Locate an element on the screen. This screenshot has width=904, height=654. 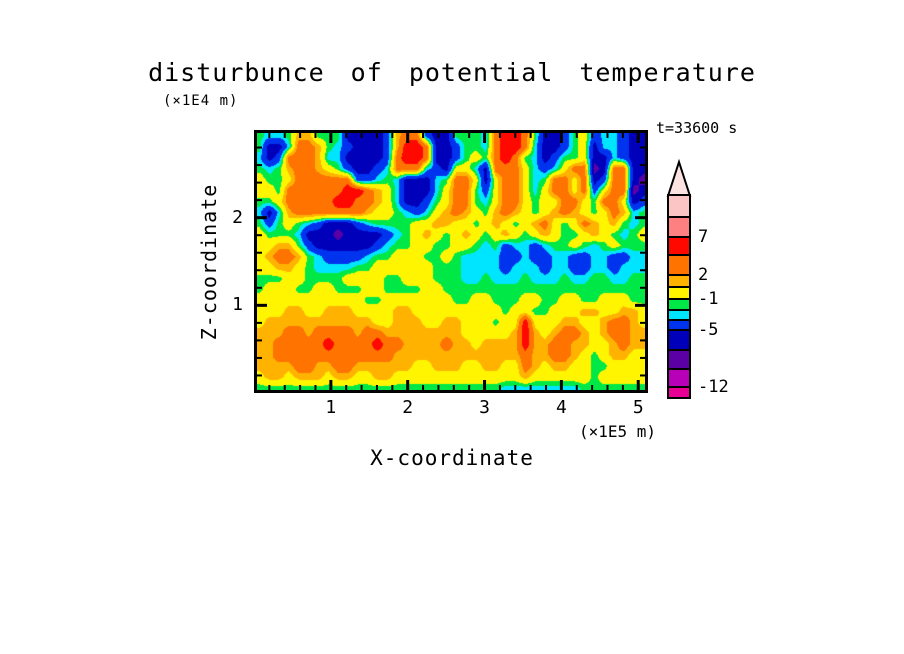
x-tick-label: 1 is located at coordinates (331, 407).